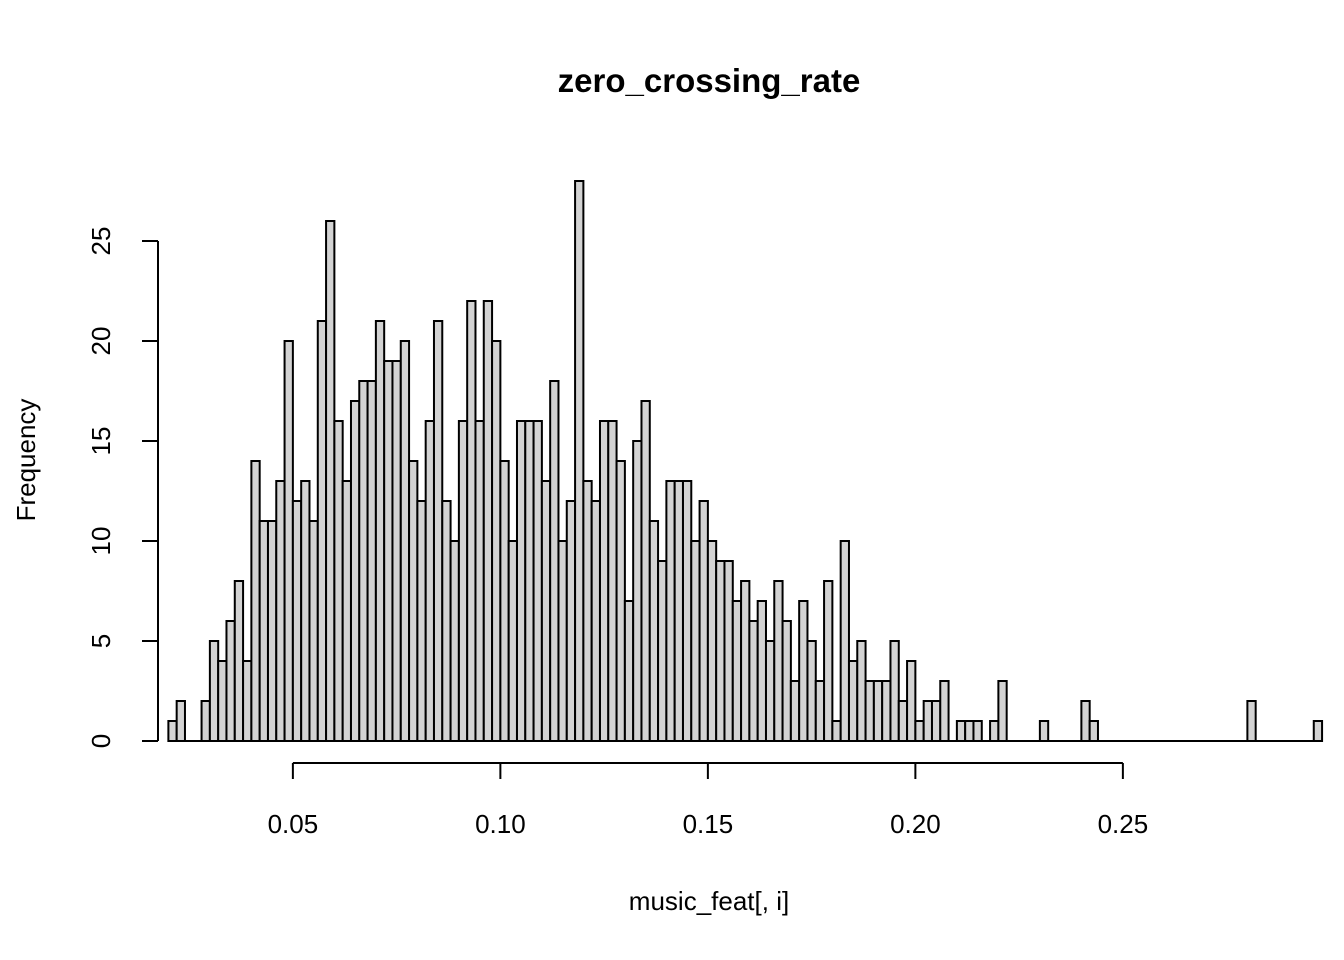 The height and width of the screenshot is (960, 1344). I want to click on y-tick-label: 5, so click(101, 641).